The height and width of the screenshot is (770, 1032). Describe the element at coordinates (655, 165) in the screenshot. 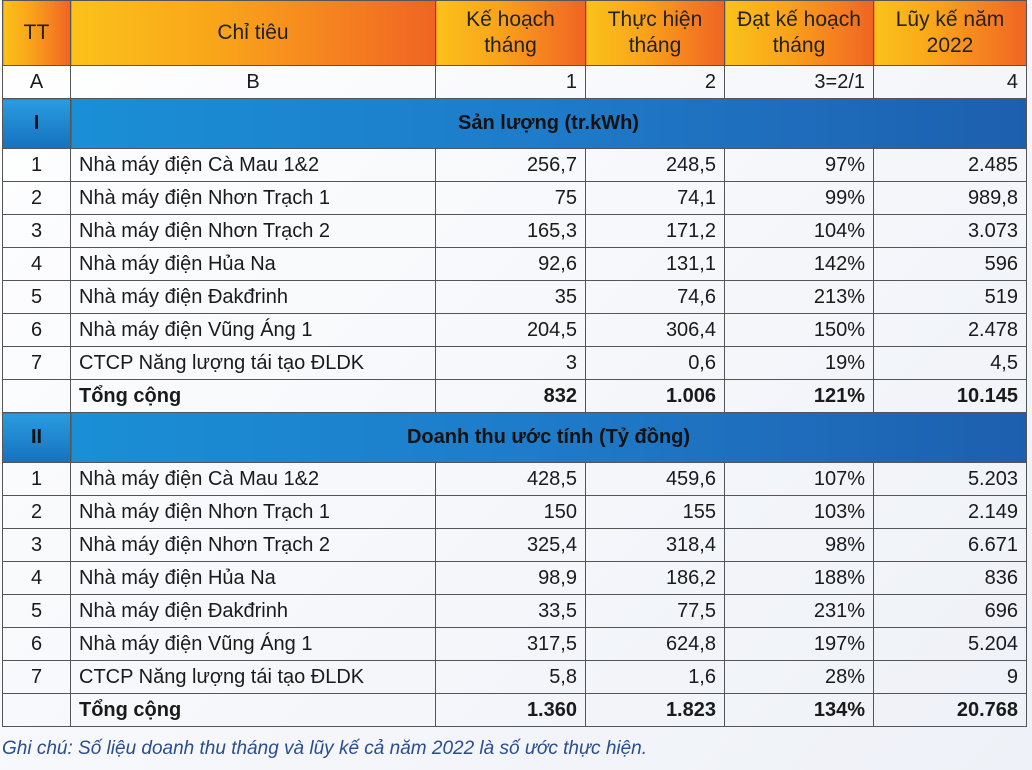

I see `cell: 248,5` at that location.